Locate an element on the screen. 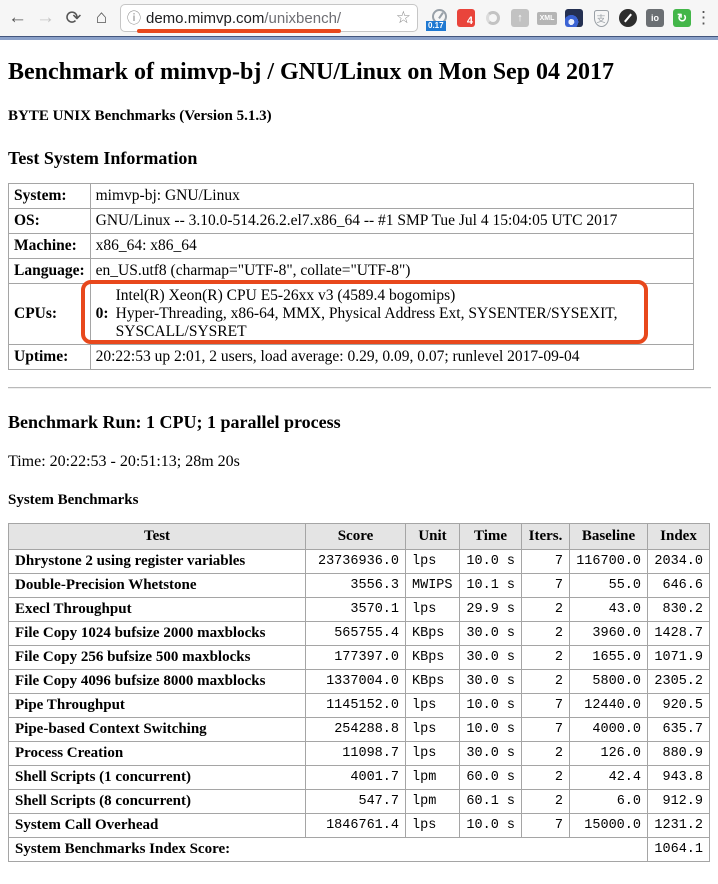 The image size is (718, 884). col-header-baseline: Baseline is located at coordinates (608, 536).